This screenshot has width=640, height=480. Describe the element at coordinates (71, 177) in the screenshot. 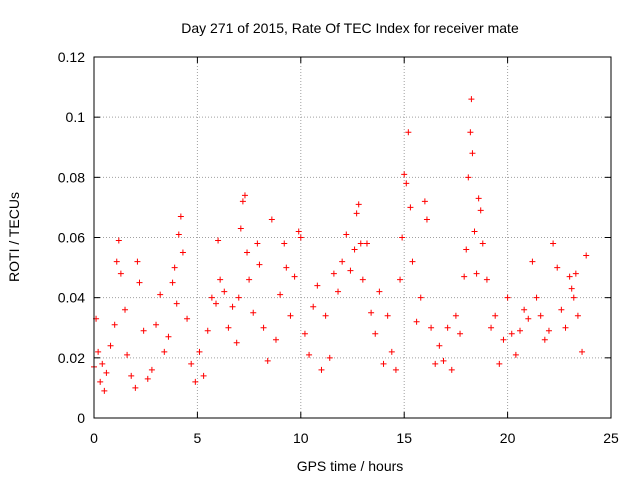

I see `y-tick-label: 0.08` at that location.